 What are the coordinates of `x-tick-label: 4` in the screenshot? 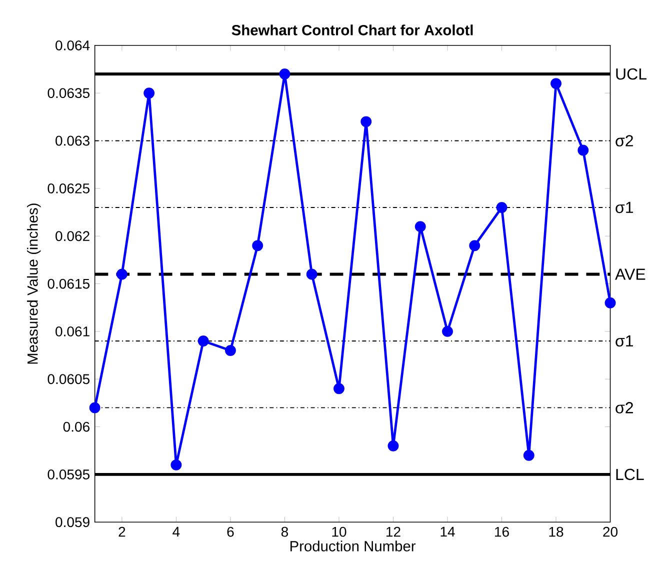 It's located at (176, 531).